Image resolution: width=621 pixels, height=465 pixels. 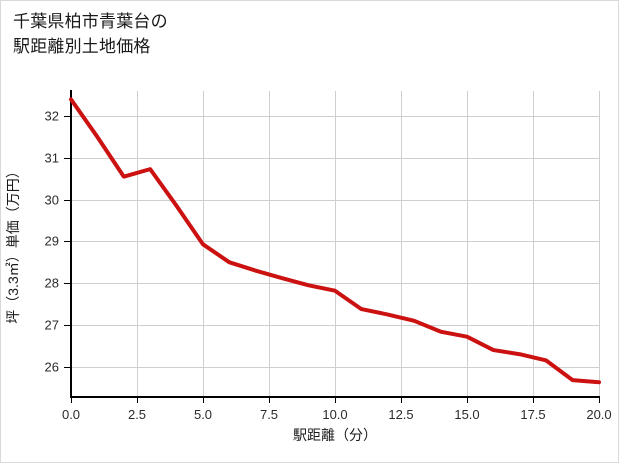 What do you see at coordinates (51, 325) in the screenshot?
I see `y-tick-label: 27` at bounding box center [51, 325].